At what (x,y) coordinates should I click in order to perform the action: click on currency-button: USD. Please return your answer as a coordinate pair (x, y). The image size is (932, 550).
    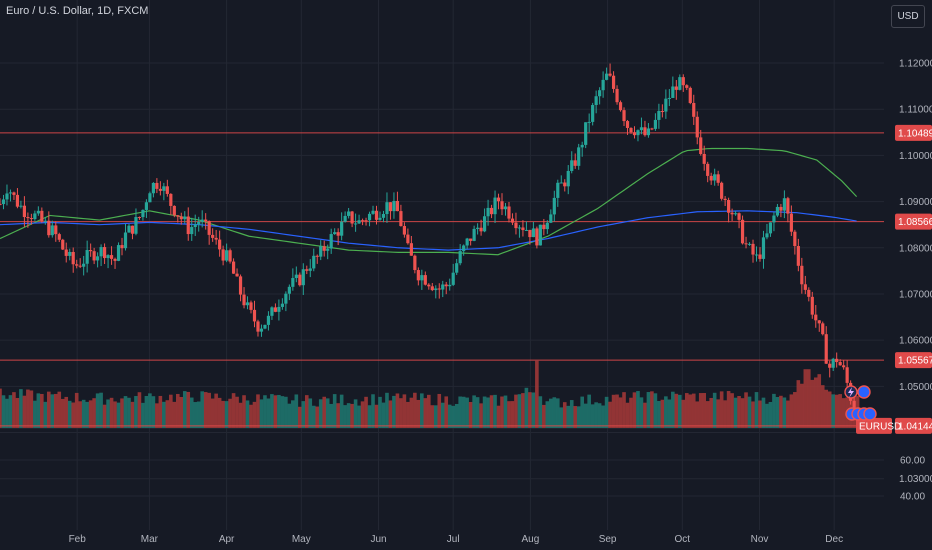
    Looking at the image, I should click on (908, 16).